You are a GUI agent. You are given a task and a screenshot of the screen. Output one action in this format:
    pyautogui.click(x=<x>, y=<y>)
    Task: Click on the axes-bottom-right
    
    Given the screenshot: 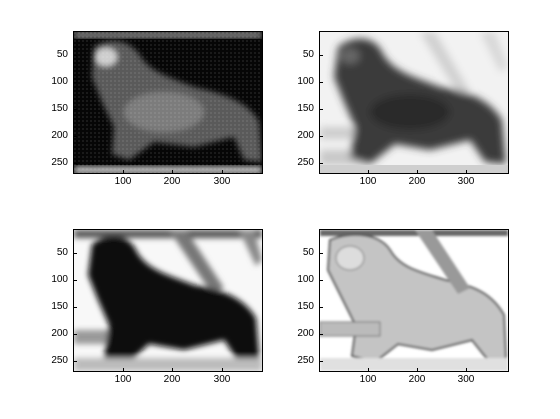 What is the action you would take?
    pyautogui.click(x=414, y=300)
    